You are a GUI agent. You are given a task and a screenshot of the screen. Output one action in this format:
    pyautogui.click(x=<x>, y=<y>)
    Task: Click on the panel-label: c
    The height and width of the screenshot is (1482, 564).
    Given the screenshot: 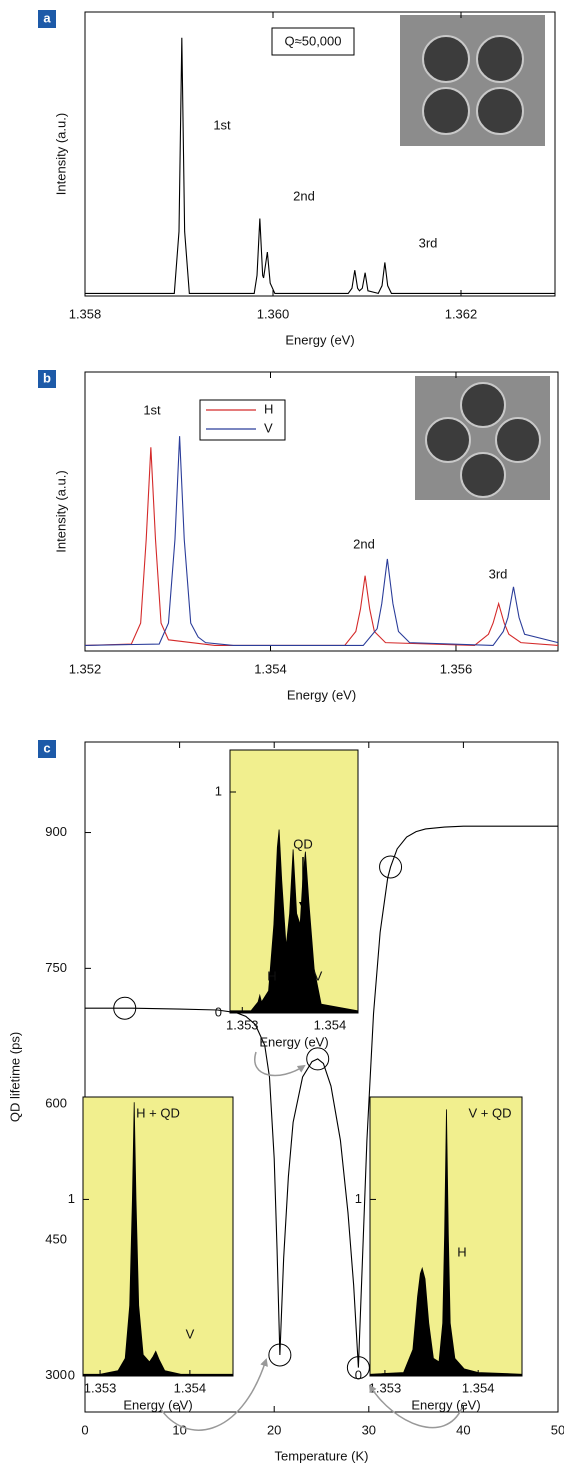 What is the action you would take?
    pyautogui.click(x=46, y=747)
    